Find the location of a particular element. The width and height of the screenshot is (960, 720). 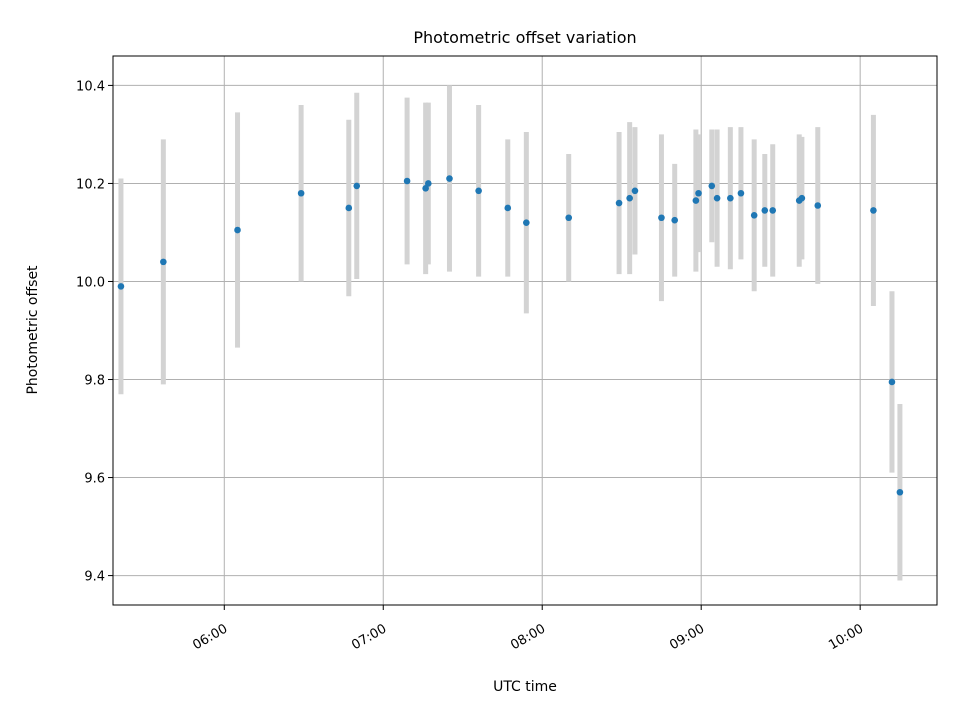

y-axis-ticks: 9.4 9.6 9.8 10.0 10.2 10.4 is located at coordinates (94, 332).